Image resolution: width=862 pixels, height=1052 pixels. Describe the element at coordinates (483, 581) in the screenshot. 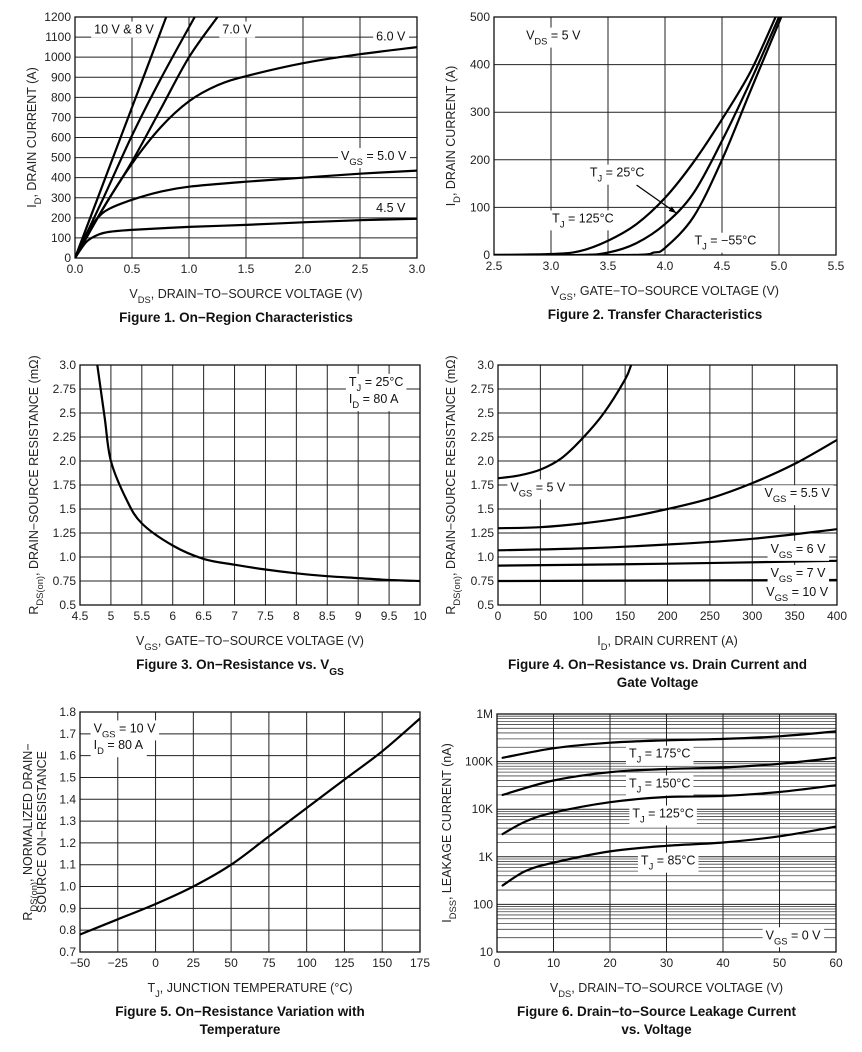

I see `y-tick-label: 0.75` at that location.